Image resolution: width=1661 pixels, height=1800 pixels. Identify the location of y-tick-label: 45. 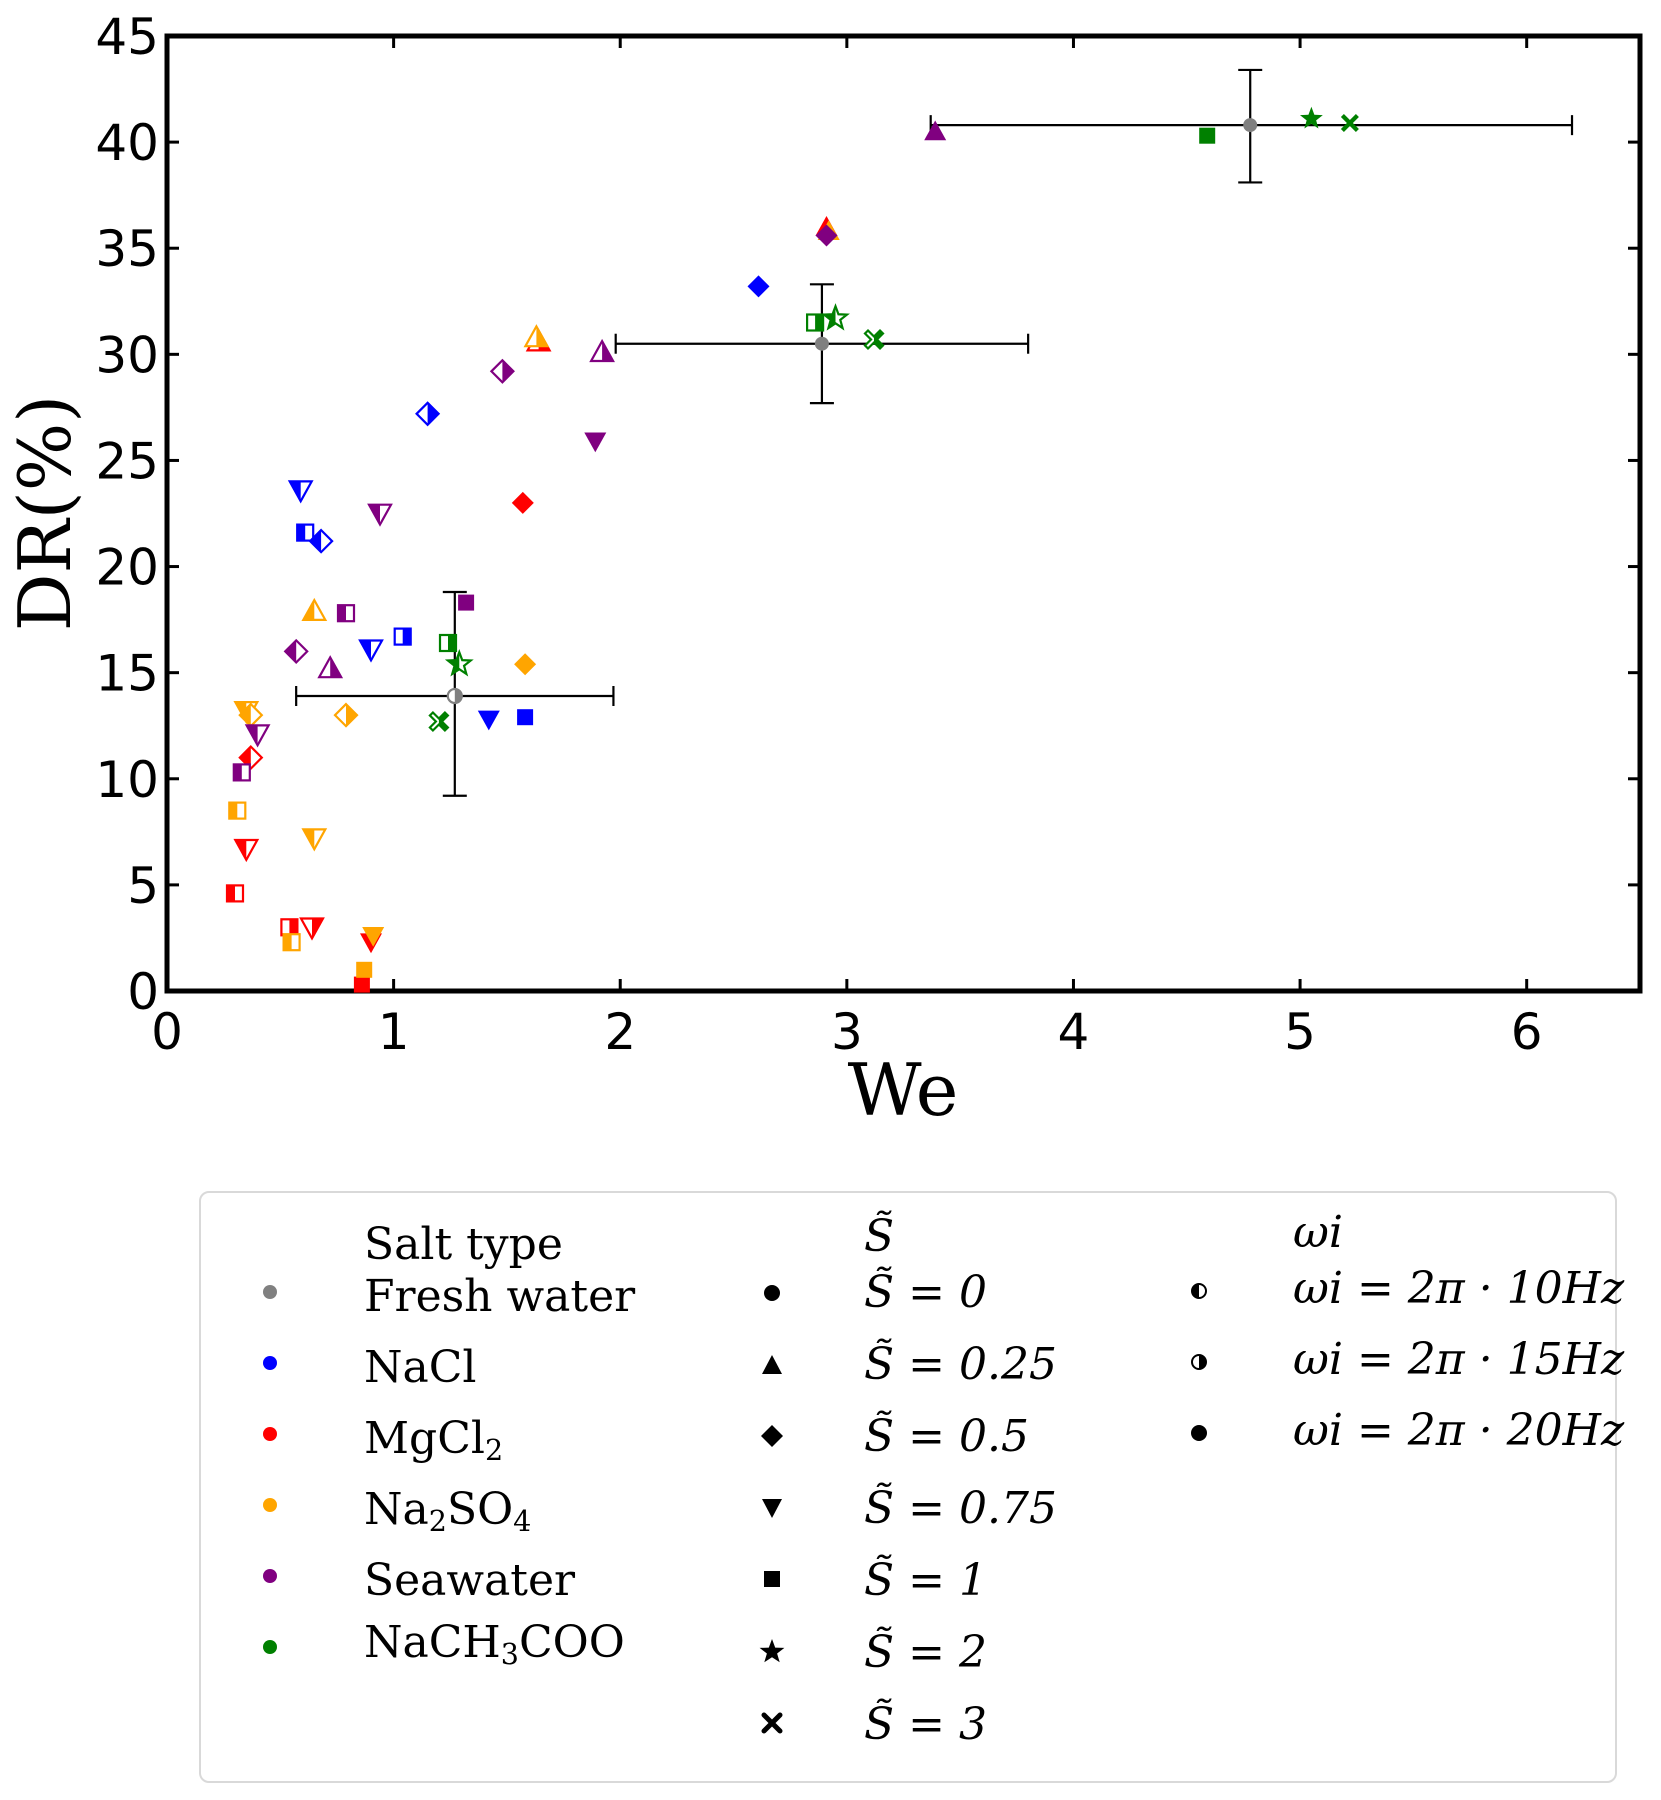
(127, 37).